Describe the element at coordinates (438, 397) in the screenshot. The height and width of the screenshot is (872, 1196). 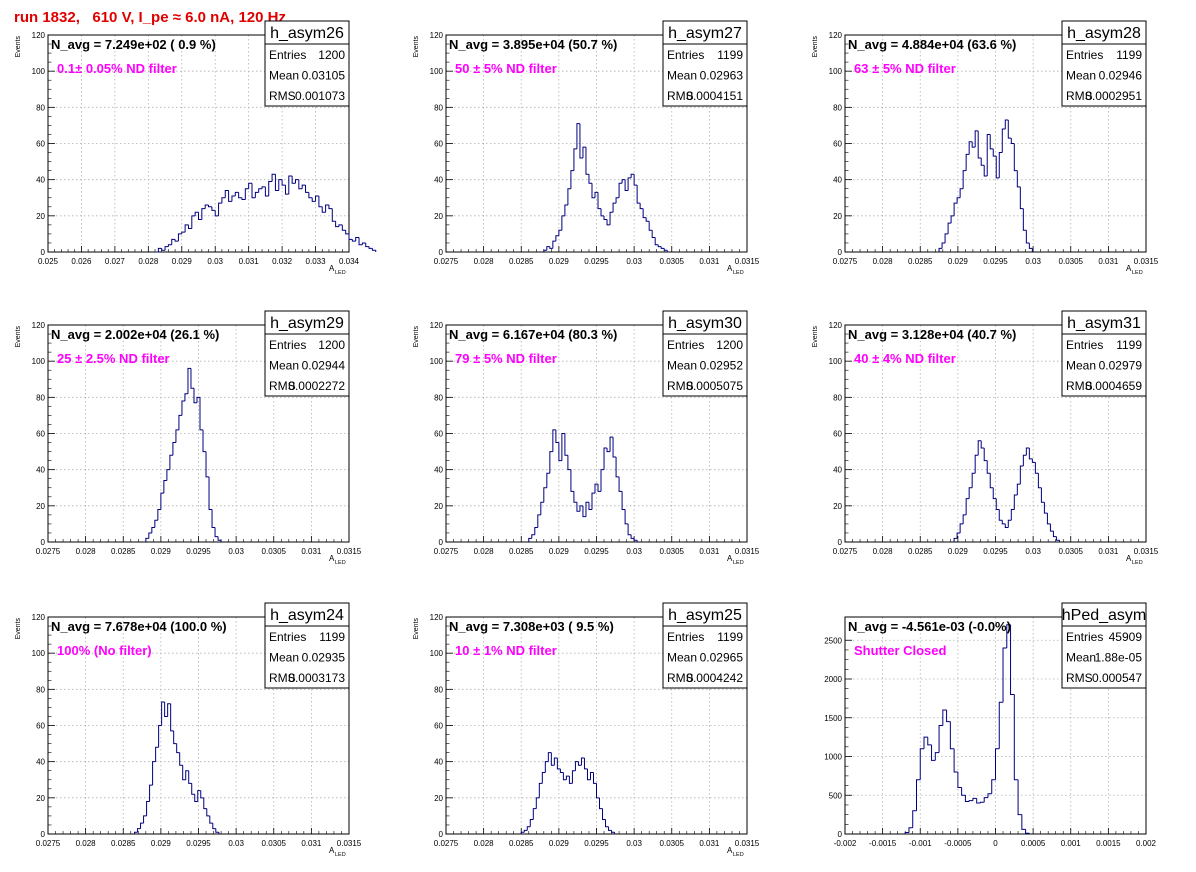
I see `y-tick-label: 80` at that location.